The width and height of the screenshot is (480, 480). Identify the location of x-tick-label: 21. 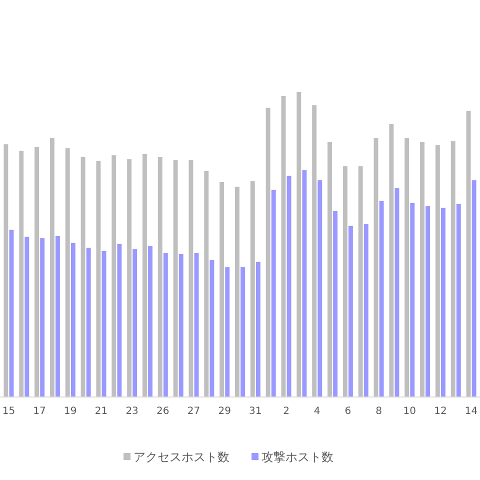
(101, 411).